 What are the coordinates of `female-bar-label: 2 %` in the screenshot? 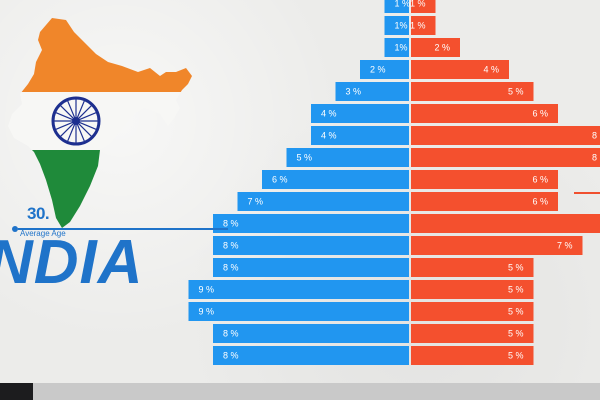 It's located at (442, 48).